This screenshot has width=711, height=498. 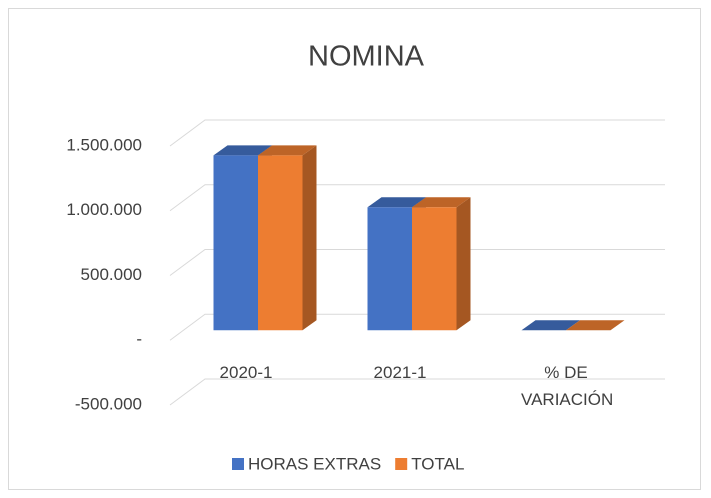 I want to click on x-tick-label: % DE VARIACIÓN, so click(x=567, y=386).